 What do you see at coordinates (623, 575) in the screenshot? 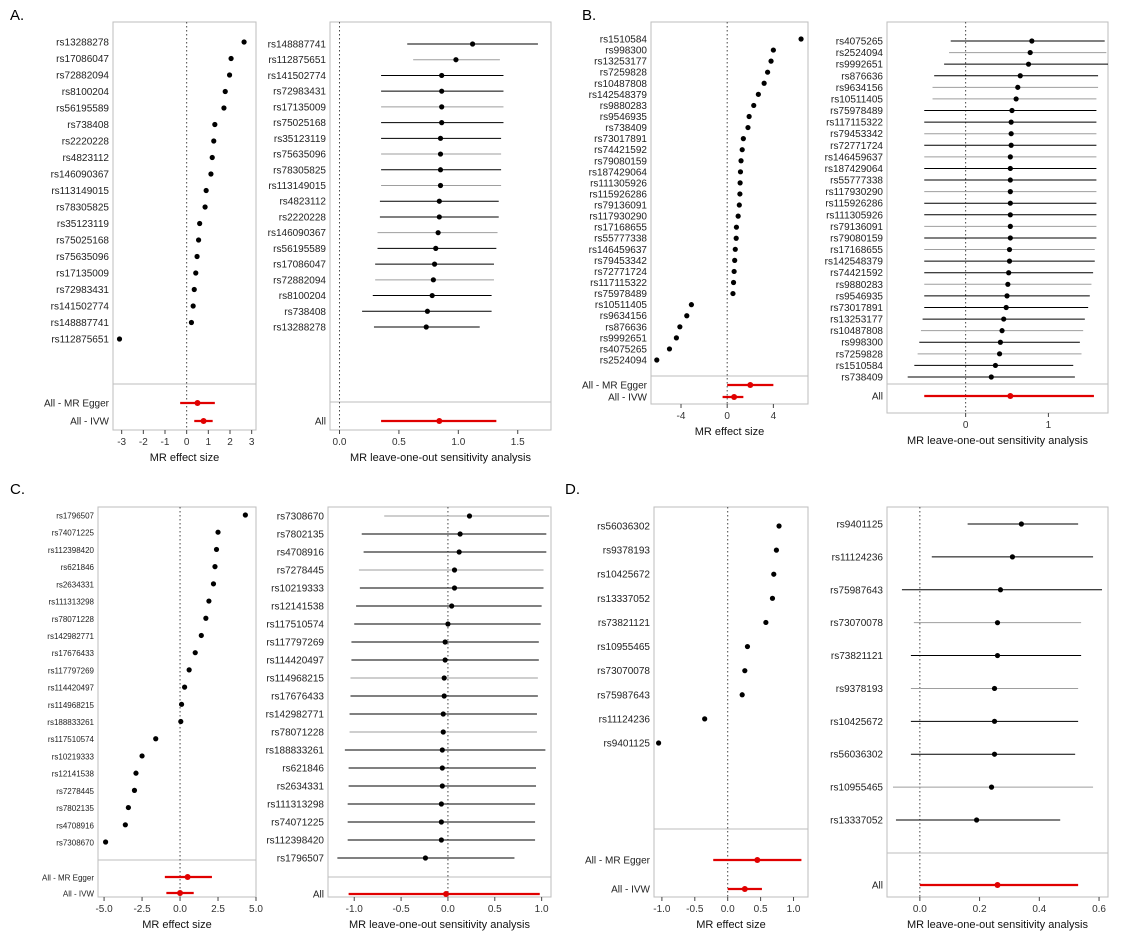
I see `snp-label: rs10425672` at bounding box center [623, 575].